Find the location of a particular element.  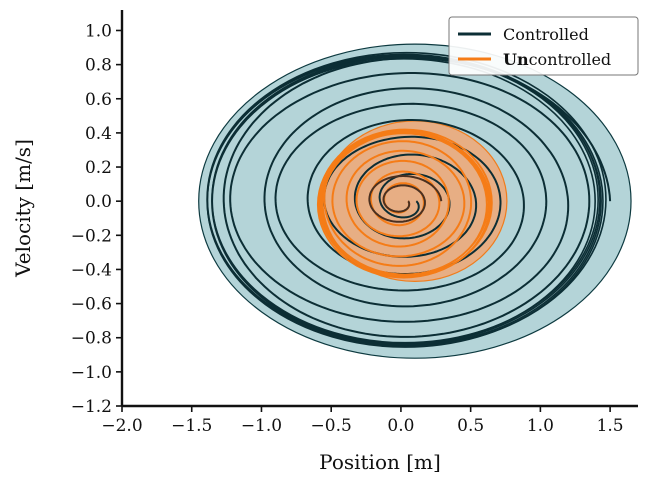

y-tick-label: 0.0 is located at coordinates (98, 202).